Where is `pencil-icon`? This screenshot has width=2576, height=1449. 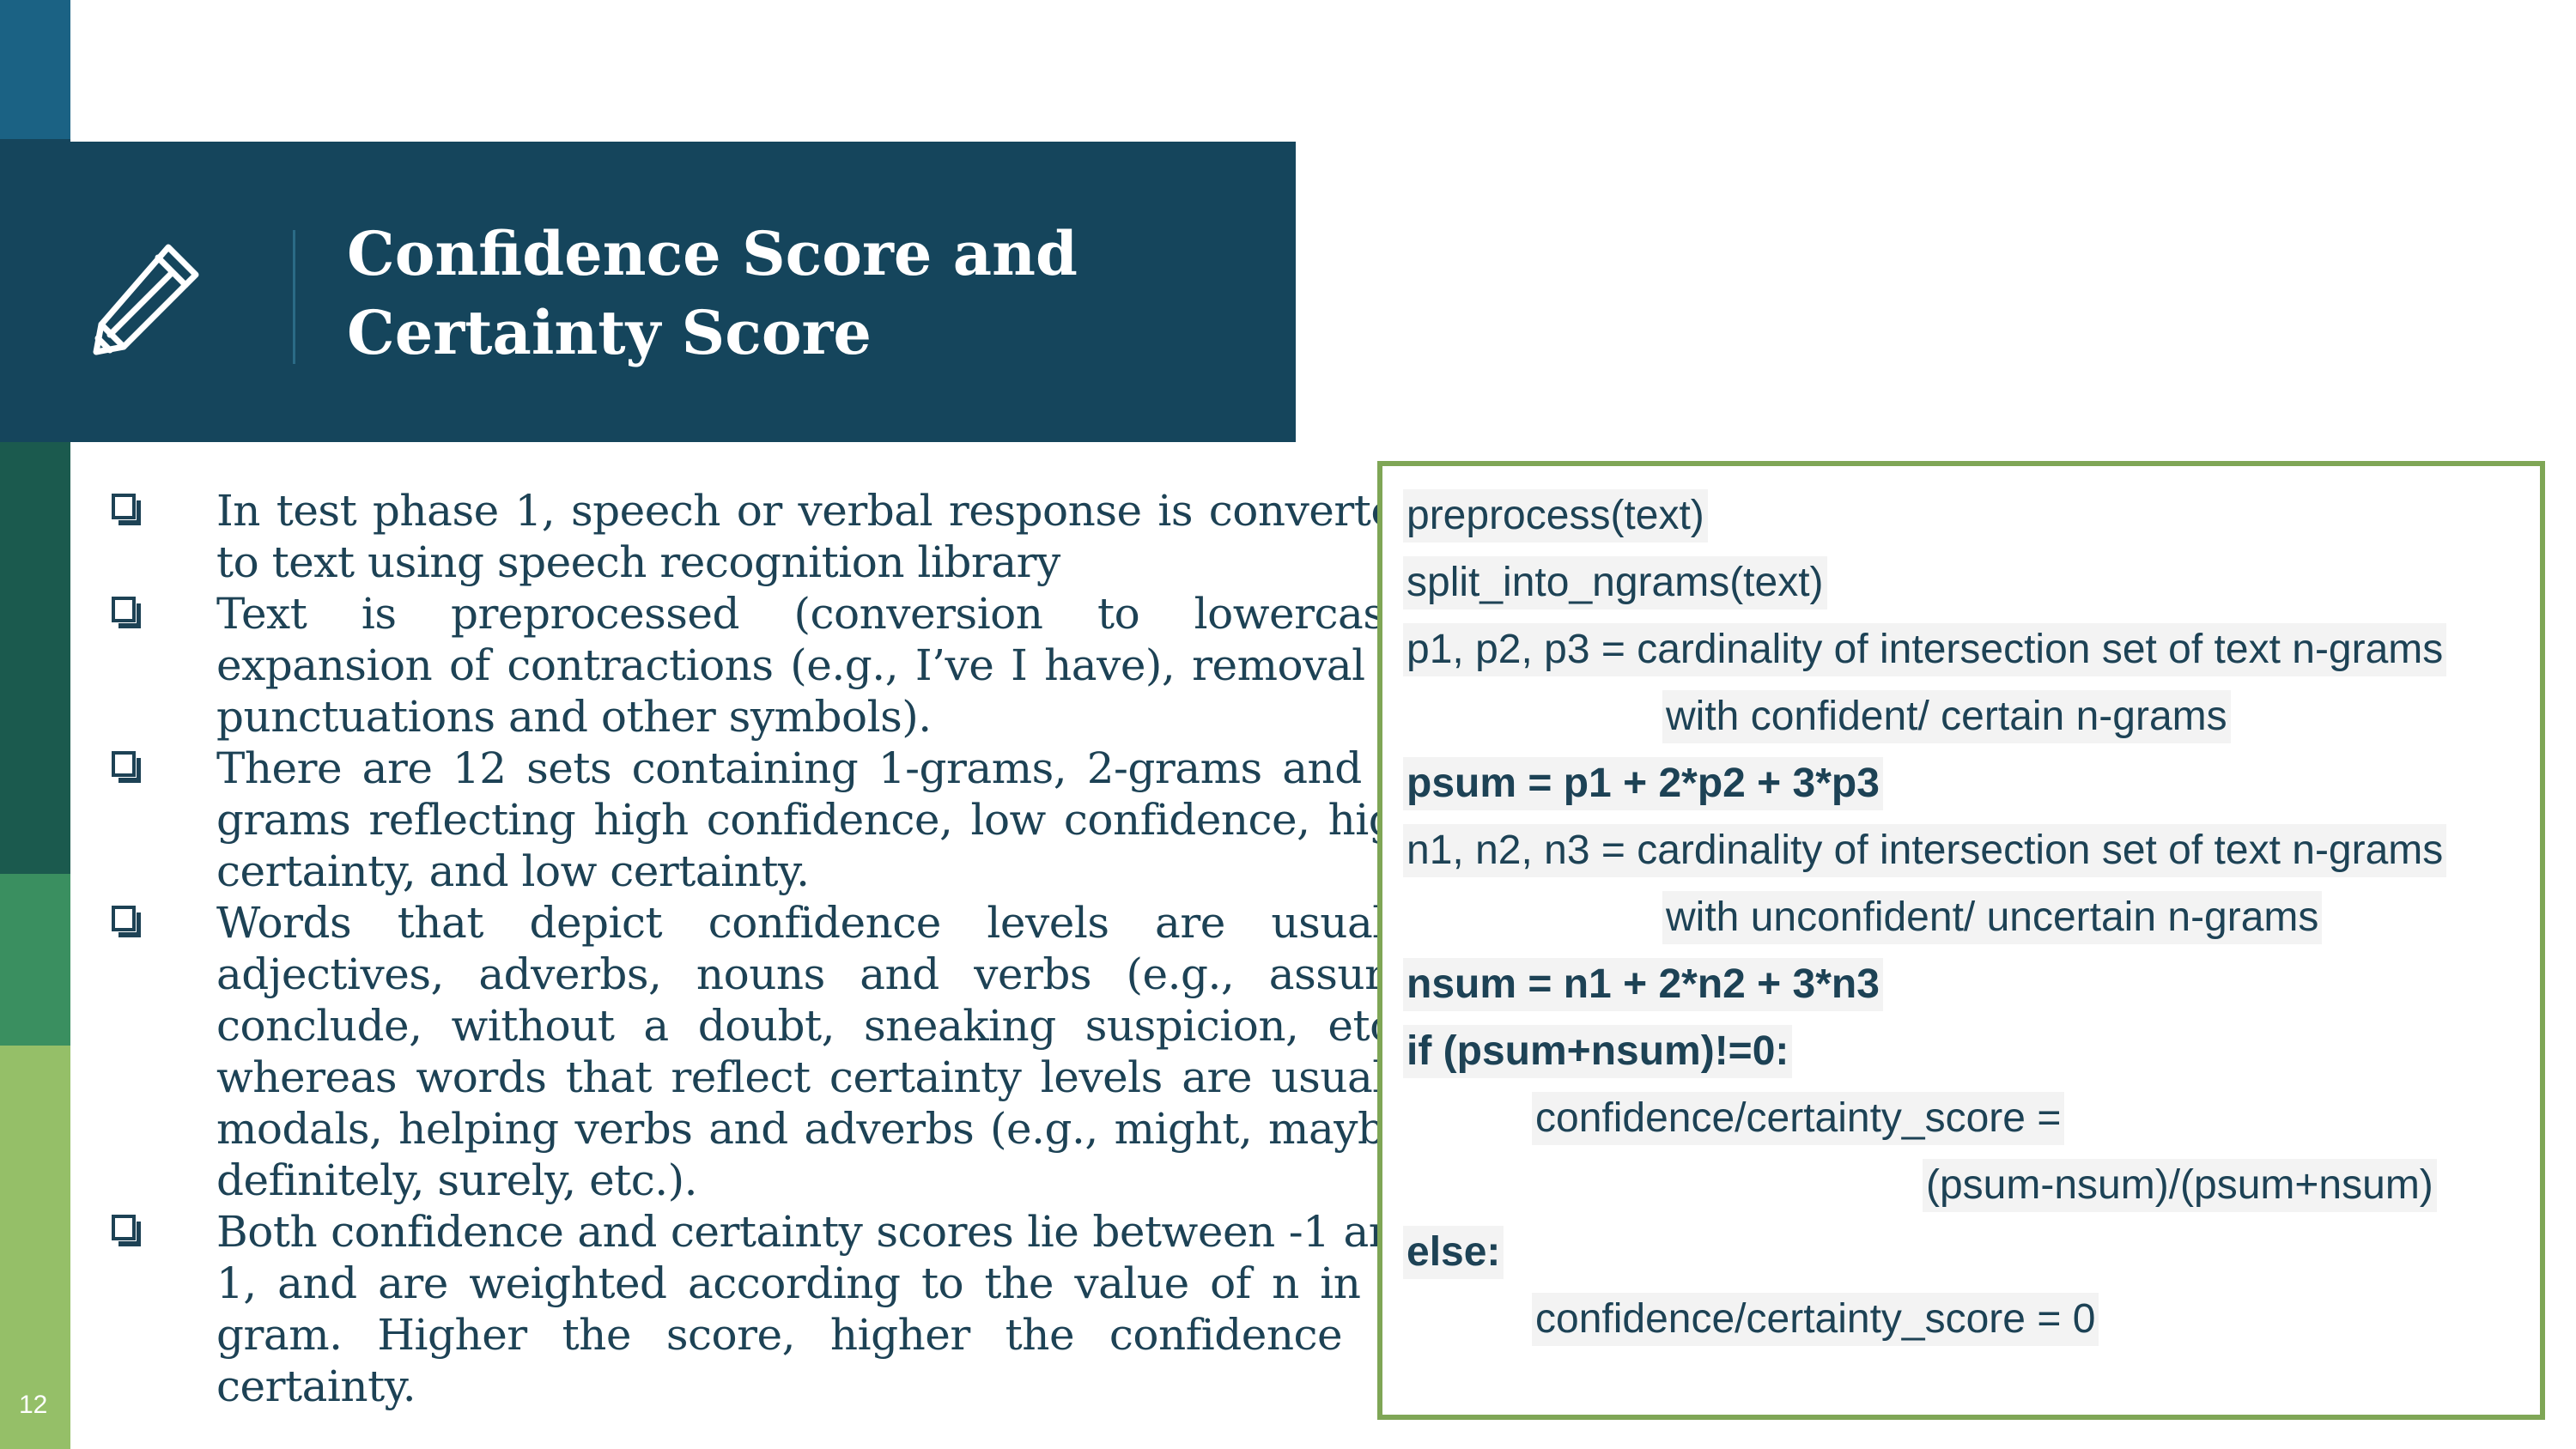
pencil-icon is located at coordinates (146, 299).